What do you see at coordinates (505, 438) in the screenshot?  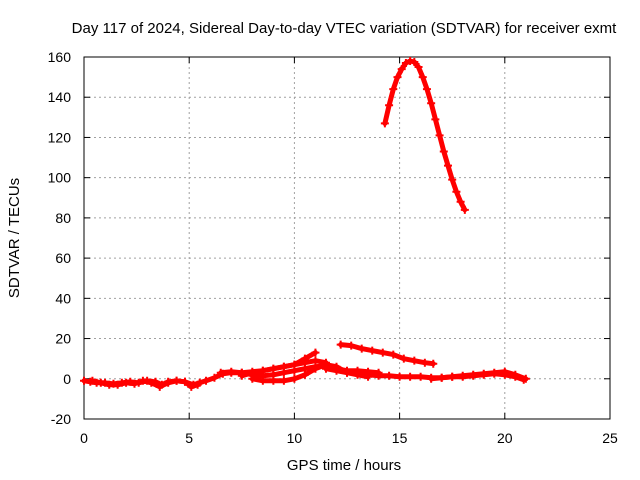 I see `x-tick-label: 20` at bounding box center [505, 438].